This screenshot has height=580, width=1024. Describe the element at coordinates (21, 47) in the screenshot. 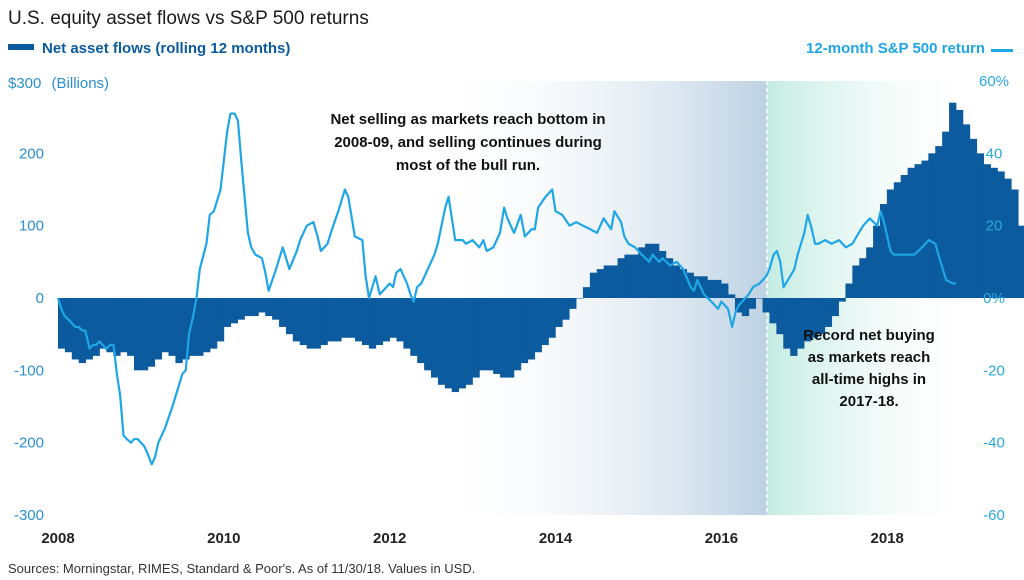

I see `legend-bar-swatch` at that location.